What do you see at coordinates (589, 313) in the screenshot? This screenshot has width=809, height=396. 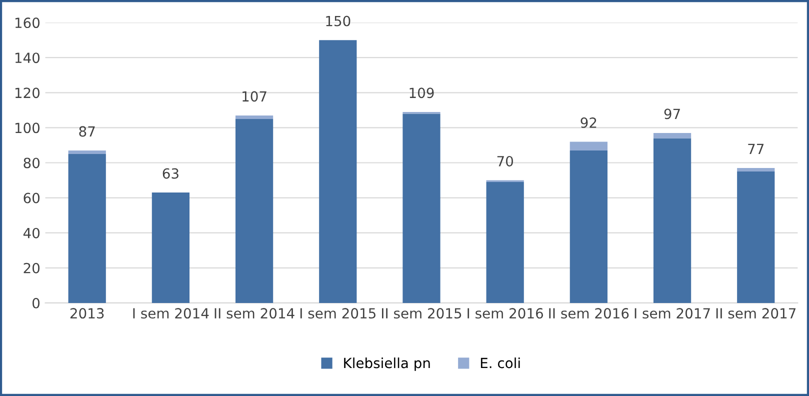 I see `x-tick-label: II sem 2016` at bounding box center [589, 313].